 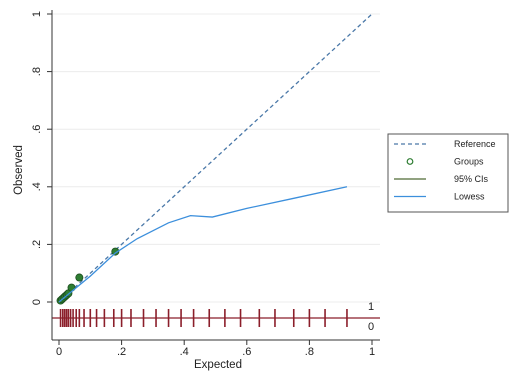 I want to click on legend: Reference Groups 95% CIs Lowess, so click(x=448, y=173).